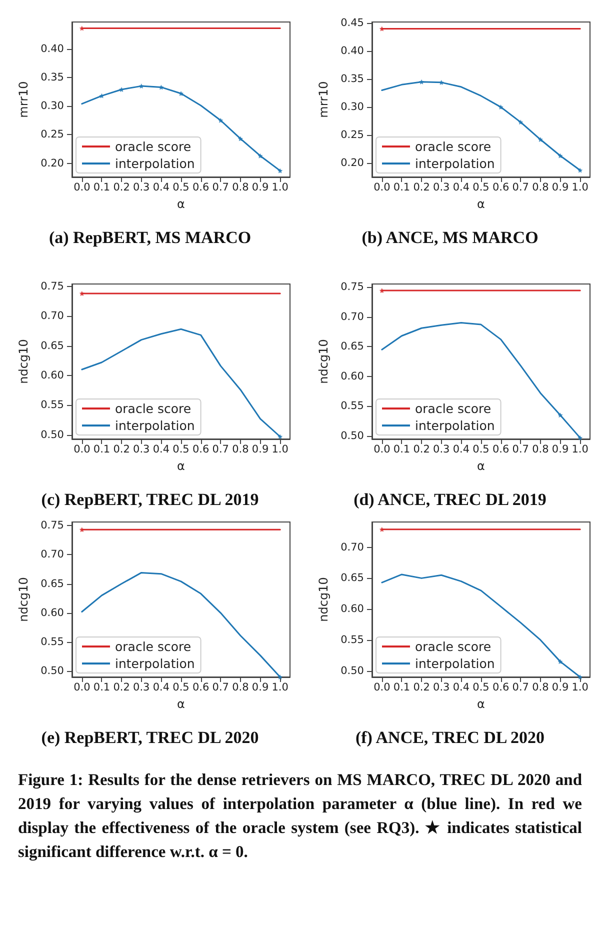 Image resolution: width=600 pixels, height=929 pixels. I want to click on y-tick-label: 0.30, so click(352, 107).